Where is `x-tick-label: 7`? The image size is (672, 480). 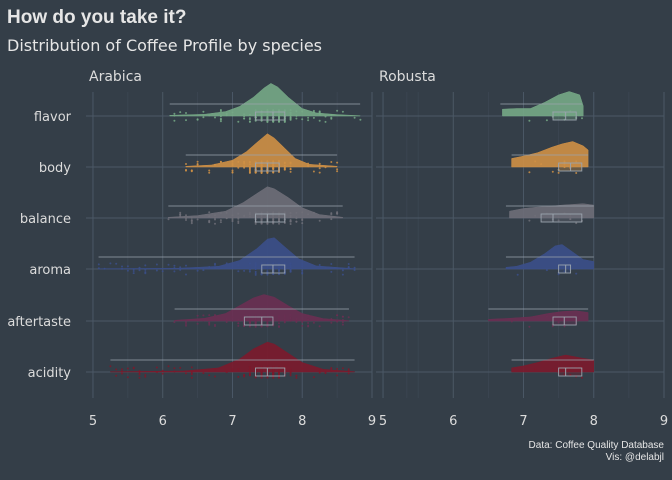 x-tick-label: 7 is located at coordinates (232, 421).